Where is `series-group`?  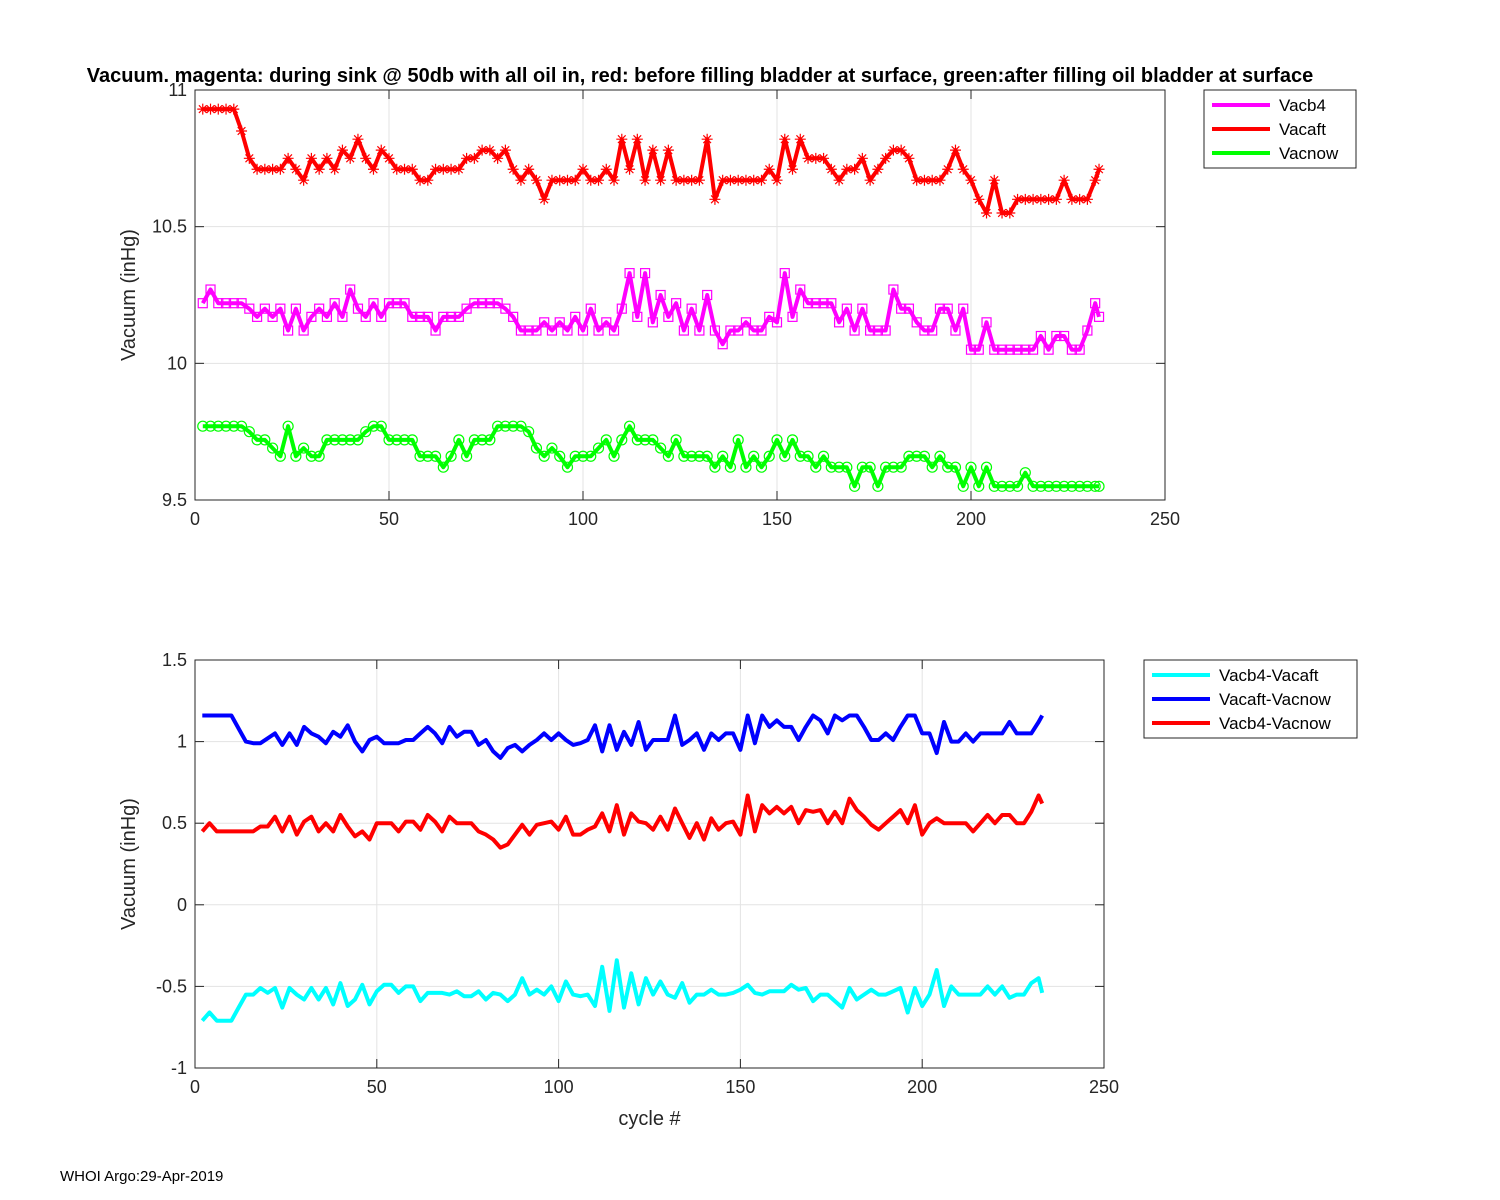 series-group is located at coordinates (622, 868).